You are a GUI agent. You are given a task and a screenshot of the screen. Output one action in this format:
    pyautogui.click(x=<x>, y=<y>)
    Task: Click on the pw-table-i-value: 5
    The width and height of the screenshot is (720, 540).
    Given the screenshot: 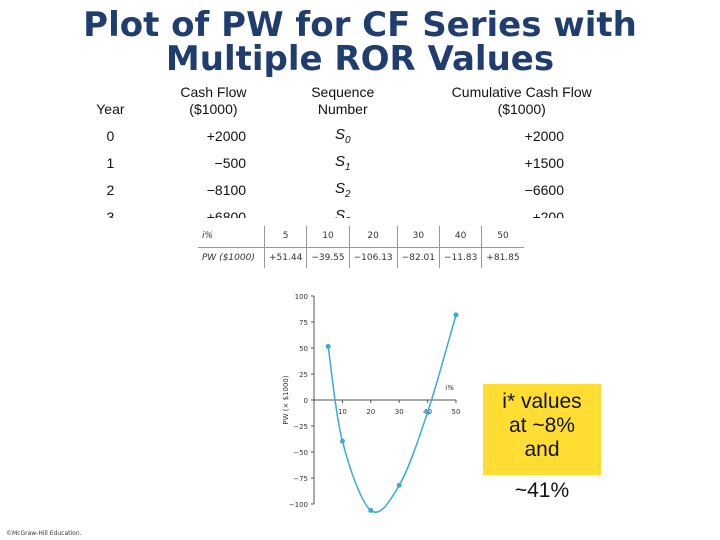 What is the action you would take?
    pyautogui.click(x=285, y=237)
    